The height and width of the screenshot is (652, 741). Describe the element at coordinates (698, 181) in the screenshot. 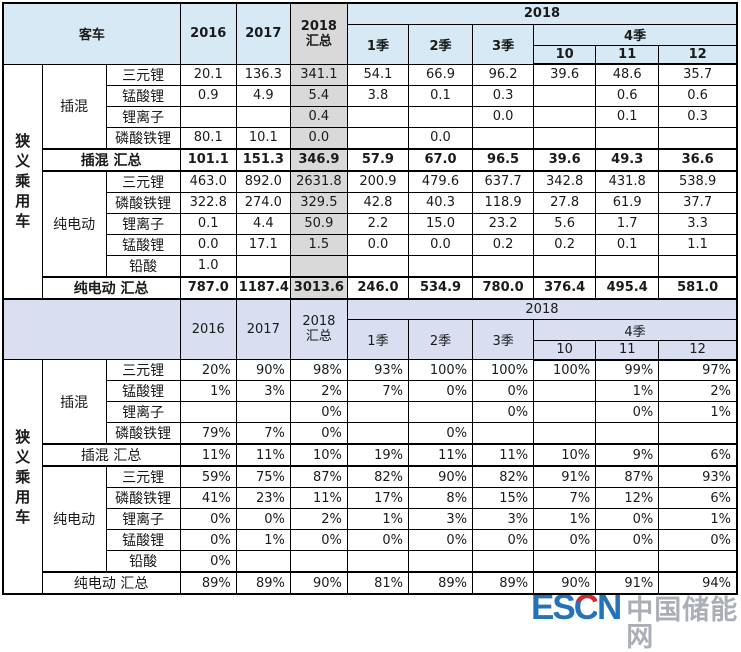

I see `value-cell: 538.9` at that location.